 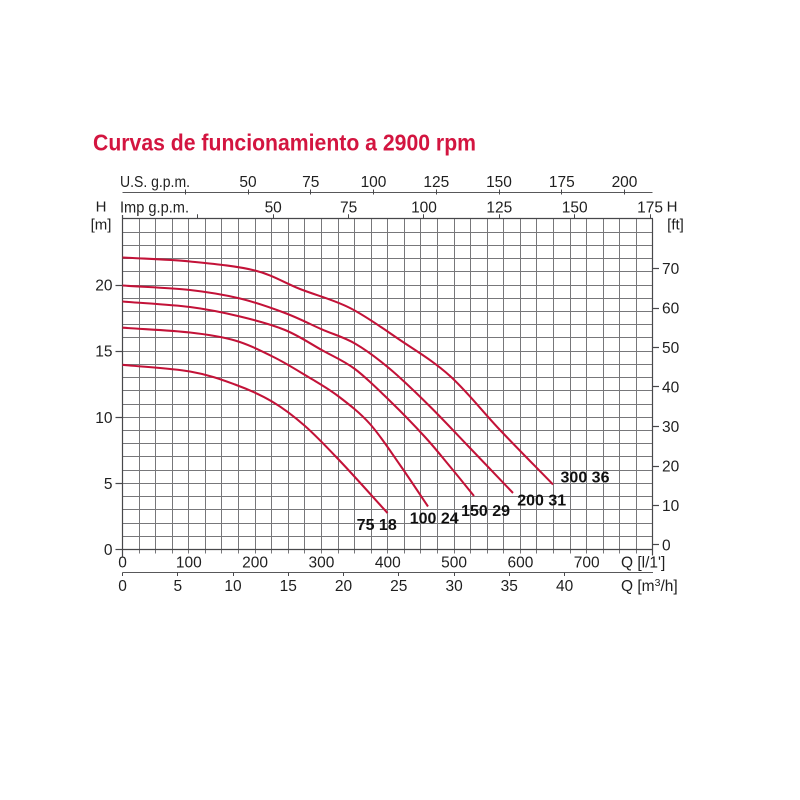 I want to click on svg-text: 200 31, so click(x=541, y=501).